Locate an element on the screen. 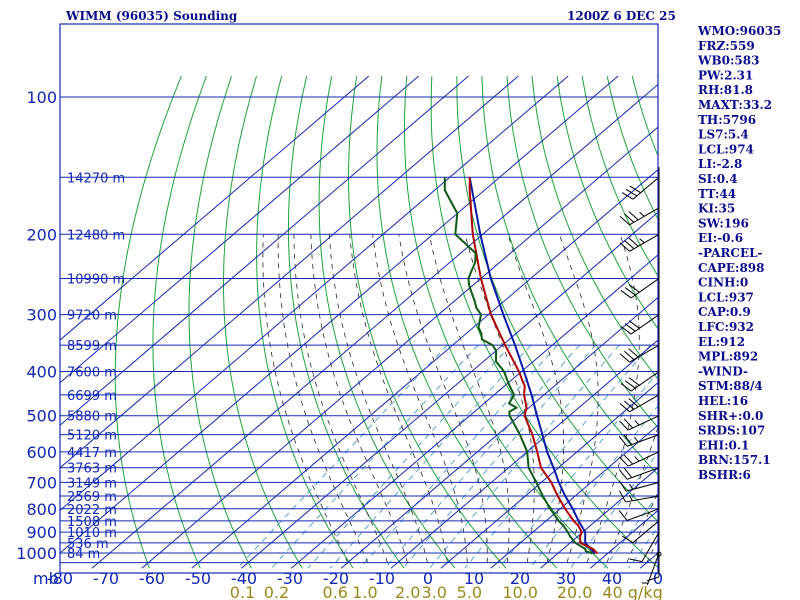 Image resolution: width=800 pixels, height=600 pixels. height-label: 5880 m is located at coordinates (92, 417).